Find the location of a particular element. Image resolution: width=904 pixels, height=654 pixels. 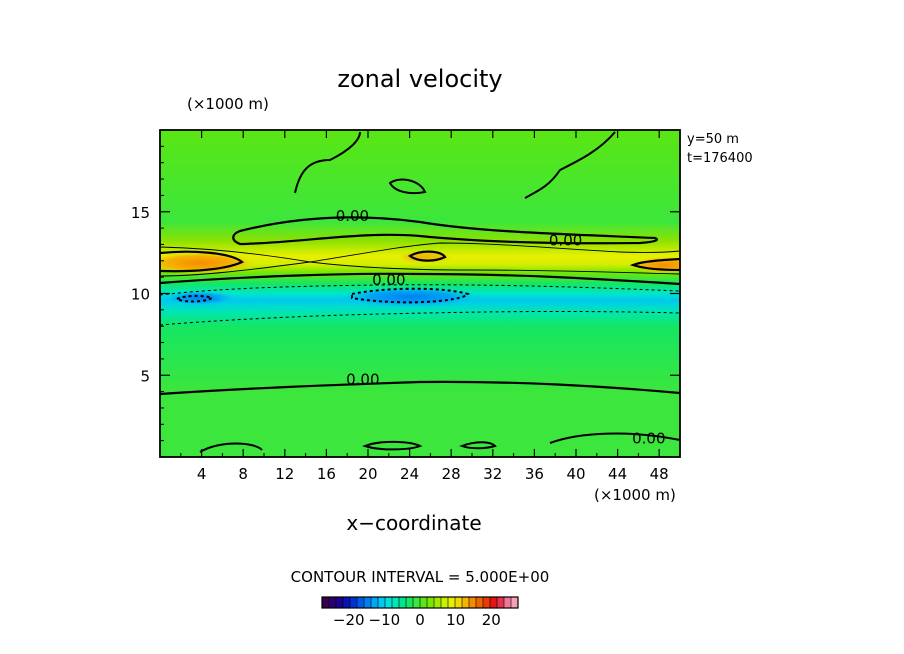

x-tick-label: 44 is located at coordinates (617, 474).